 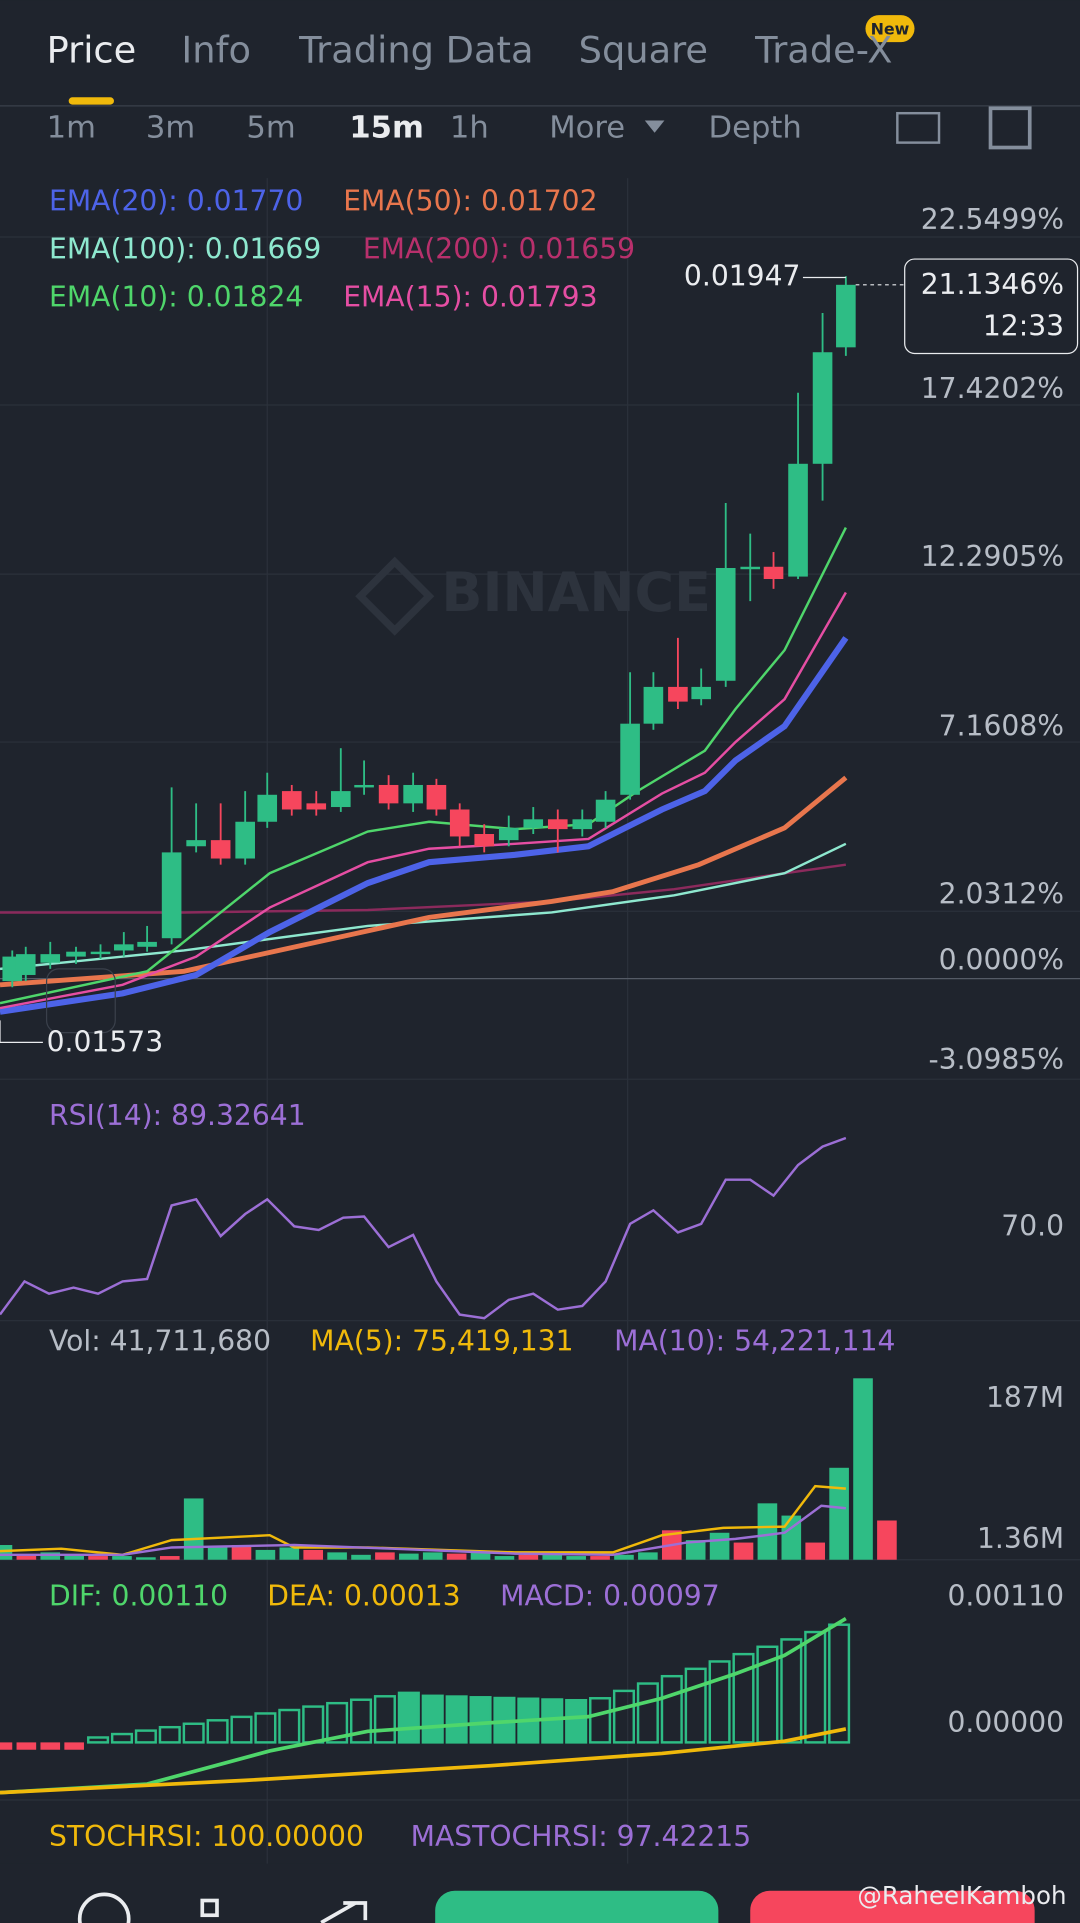 What do you see at coordinates (138, 1596) in the screenshot?
I see `macd-label: DIF: 0.00110` at bounding box center [138, 1596].